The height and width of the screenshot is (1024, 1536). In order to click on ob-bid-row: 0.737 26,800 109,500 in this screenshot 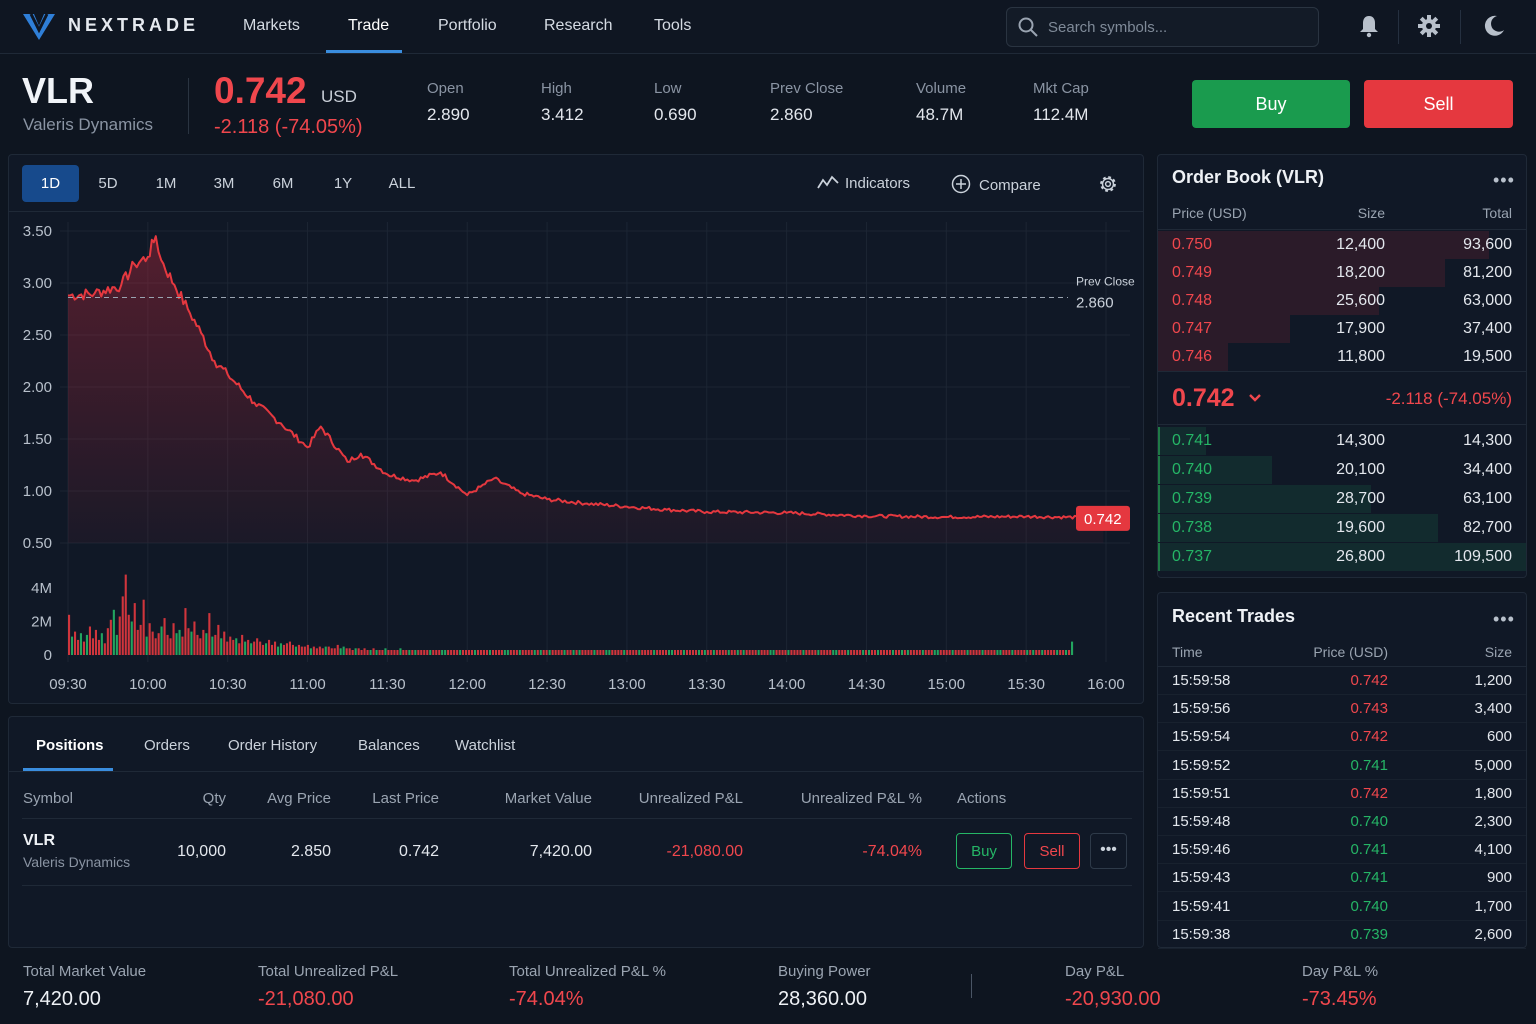, I will do `click(1342, 557)`.